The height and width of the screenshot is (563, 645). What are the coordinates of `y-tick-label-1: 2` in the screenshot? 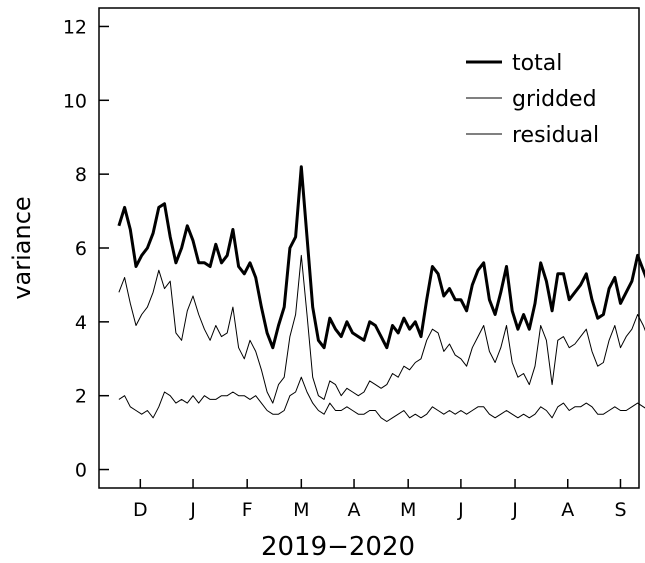 It's located at (81, 397).